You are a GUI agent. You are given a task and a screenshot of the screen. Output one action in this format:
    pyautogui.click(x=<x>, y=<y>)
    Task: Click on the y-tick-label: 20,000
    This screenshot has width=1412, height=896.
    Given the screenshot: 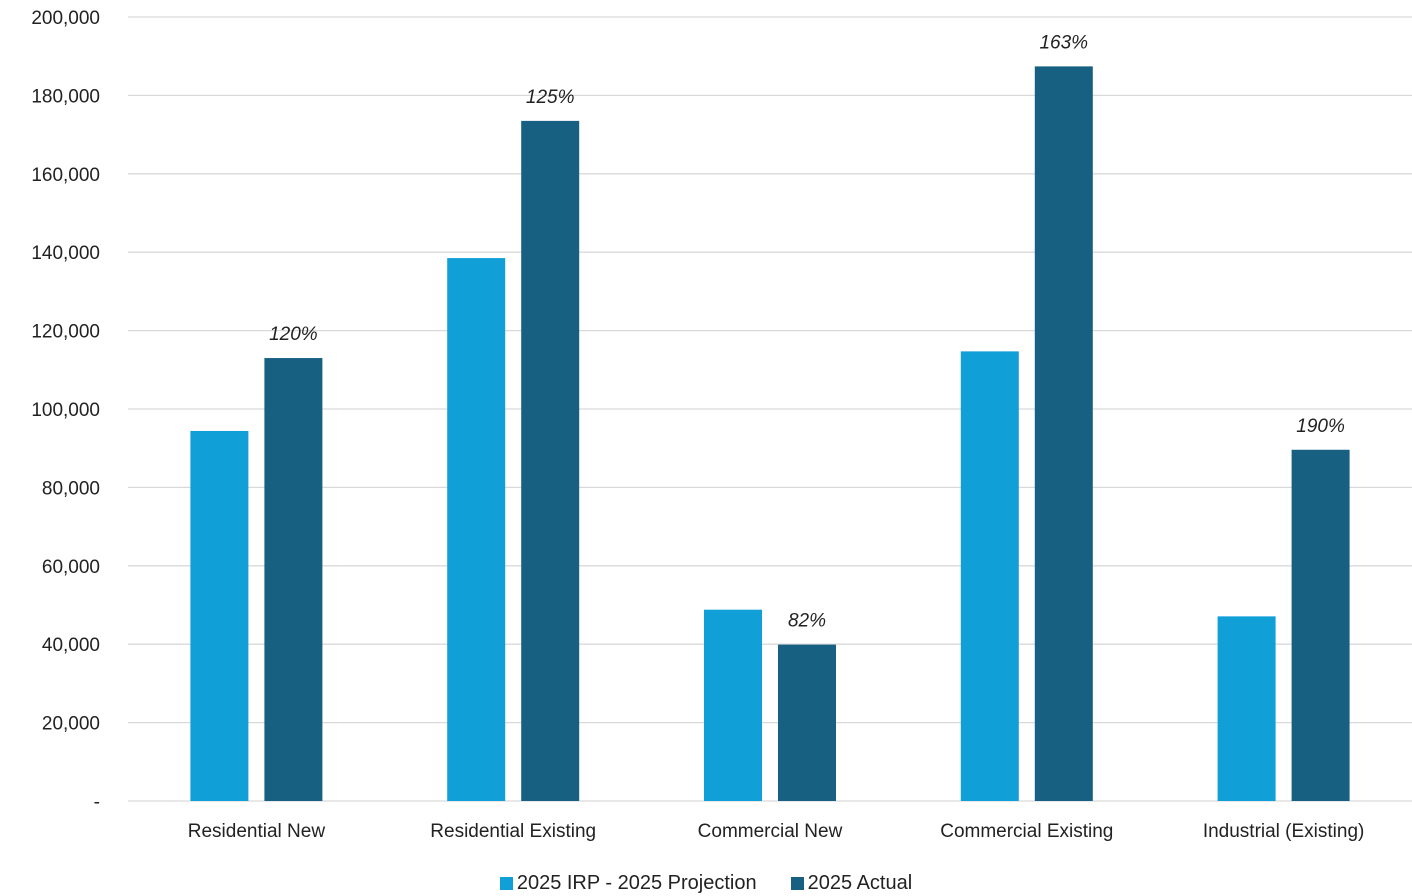 What is the action you would take?
    pyautogui.click(x=71, y=724)
    